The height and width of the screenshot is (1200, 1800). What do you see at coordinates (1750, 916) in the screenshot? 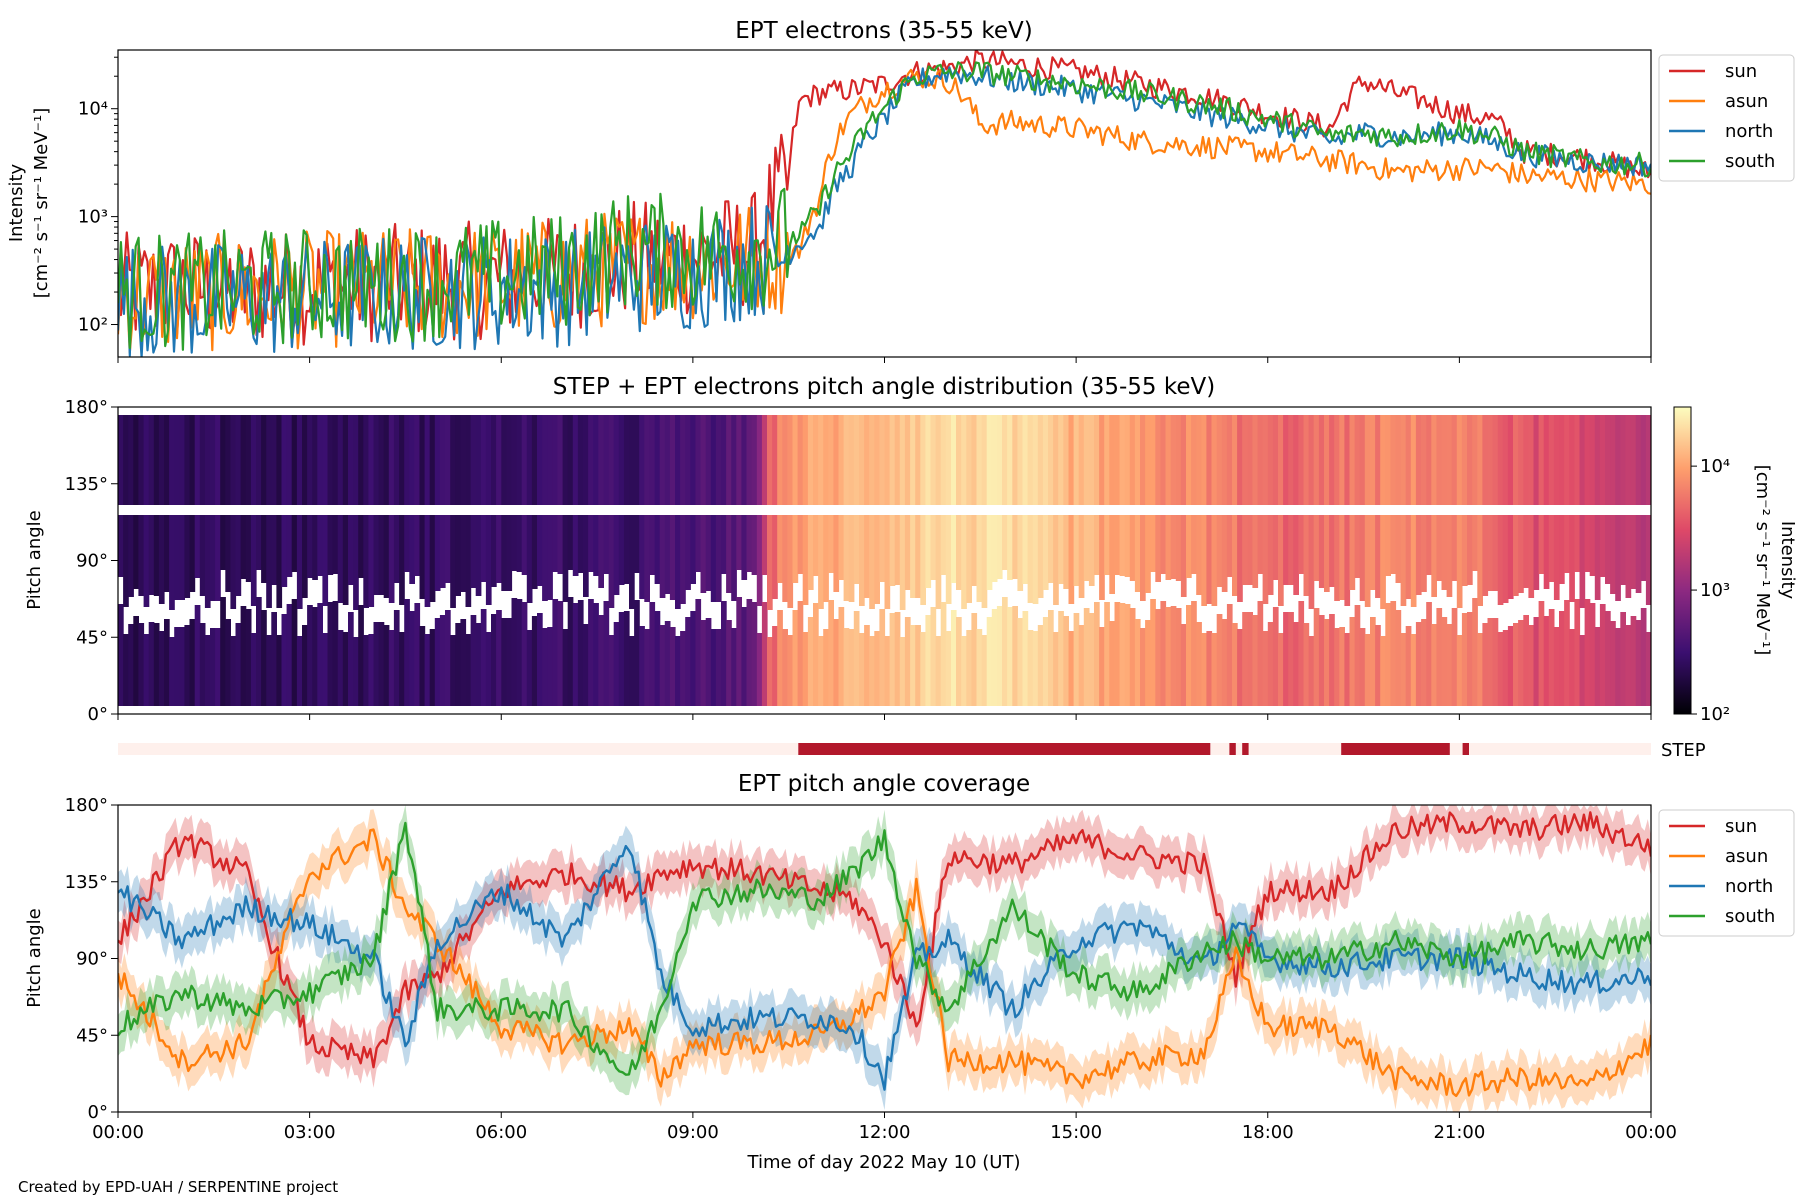
I see `coverage-legend-label-south: south` at bounding box center [1750, 916].